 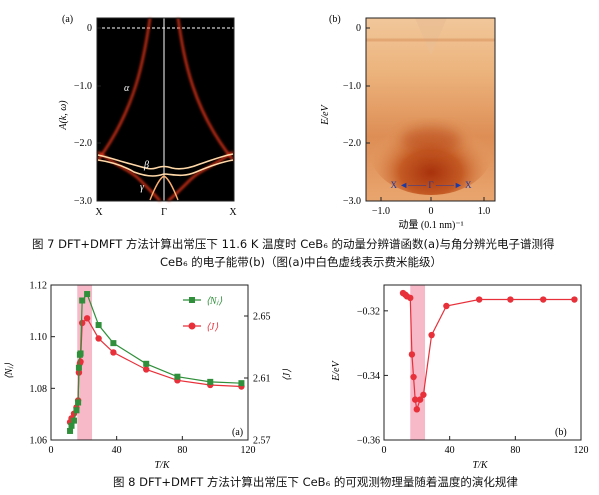 What do you see at coordinates (164, 212) in the screenshot?
I see `panel-a-xtick: Γ` at bounding box center [164, 212].